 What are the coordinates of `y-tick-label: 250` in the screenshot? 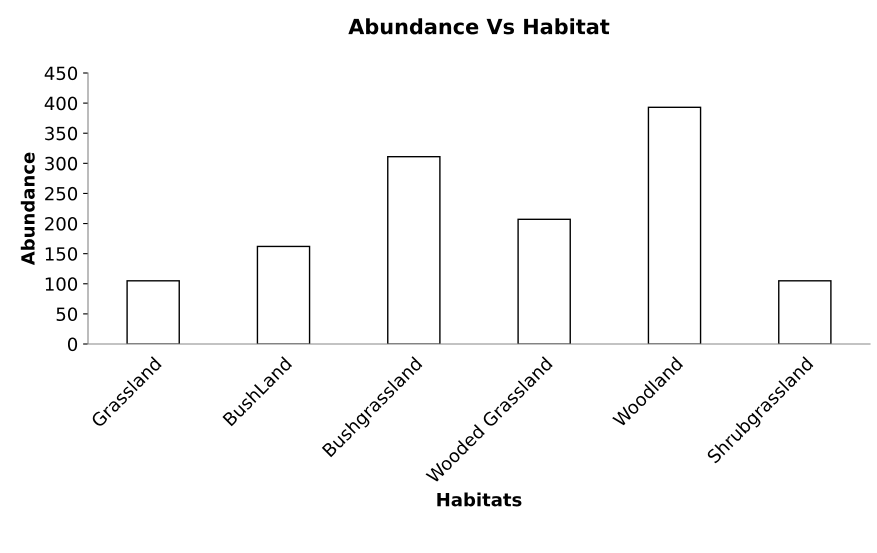 It's located at (61, 193).